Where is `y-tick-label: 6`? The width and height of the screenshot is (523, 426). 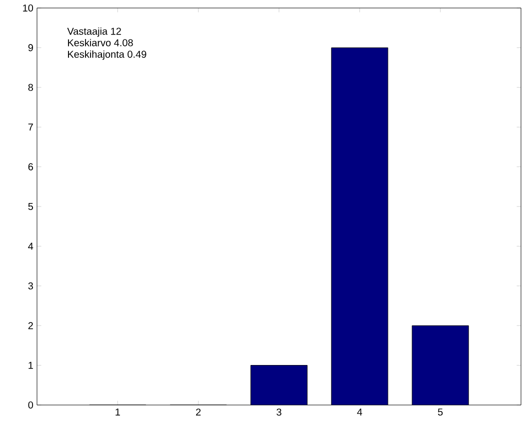 y-tick-label: 6 is located at coordinates (30, 166).